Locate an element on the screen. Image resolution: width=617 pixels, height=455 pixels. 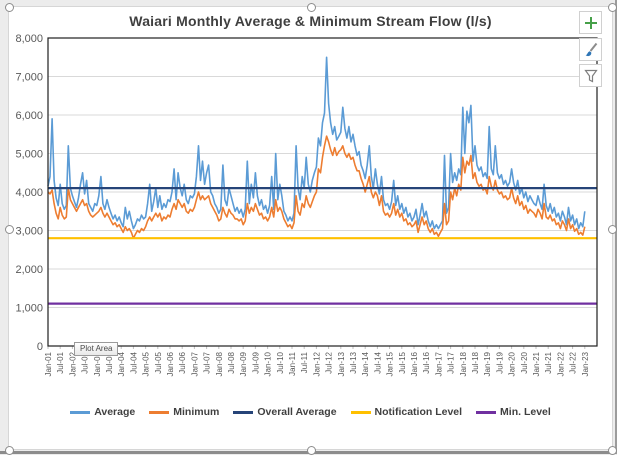
x-axis-label: Jul-16 is located at coordinates (426, 362).